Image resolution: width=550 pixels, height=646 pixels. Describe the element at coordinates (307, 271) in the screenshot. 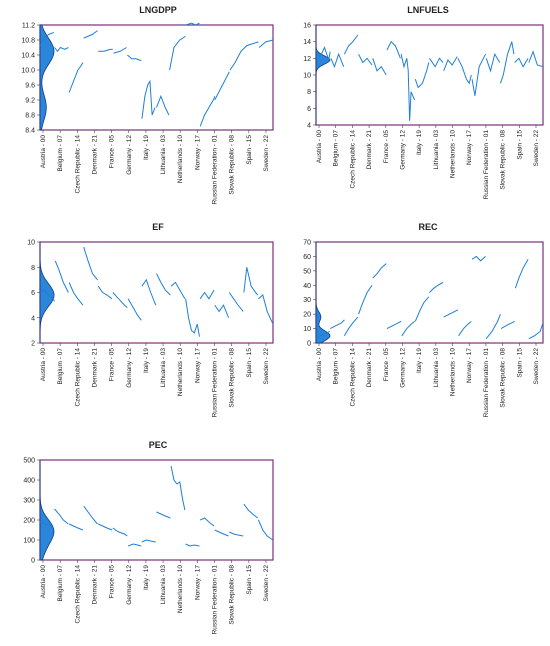

I see `y-tick-label: 50` at that location.